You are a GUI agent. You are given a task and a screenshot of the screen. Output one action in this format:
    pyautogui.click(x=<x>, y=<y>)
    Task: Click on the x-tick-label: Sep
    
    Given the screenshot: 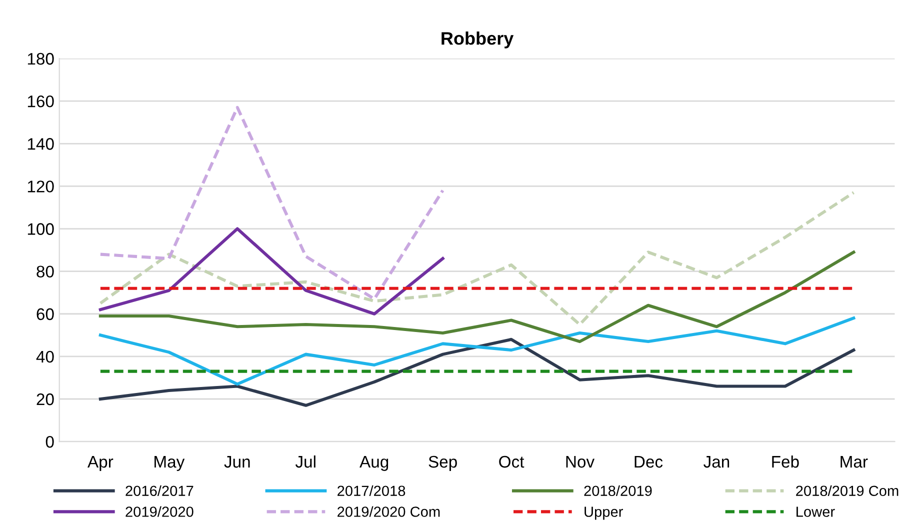 What is the action you would take?
    pyautogui.click(x=442, y=463)
    